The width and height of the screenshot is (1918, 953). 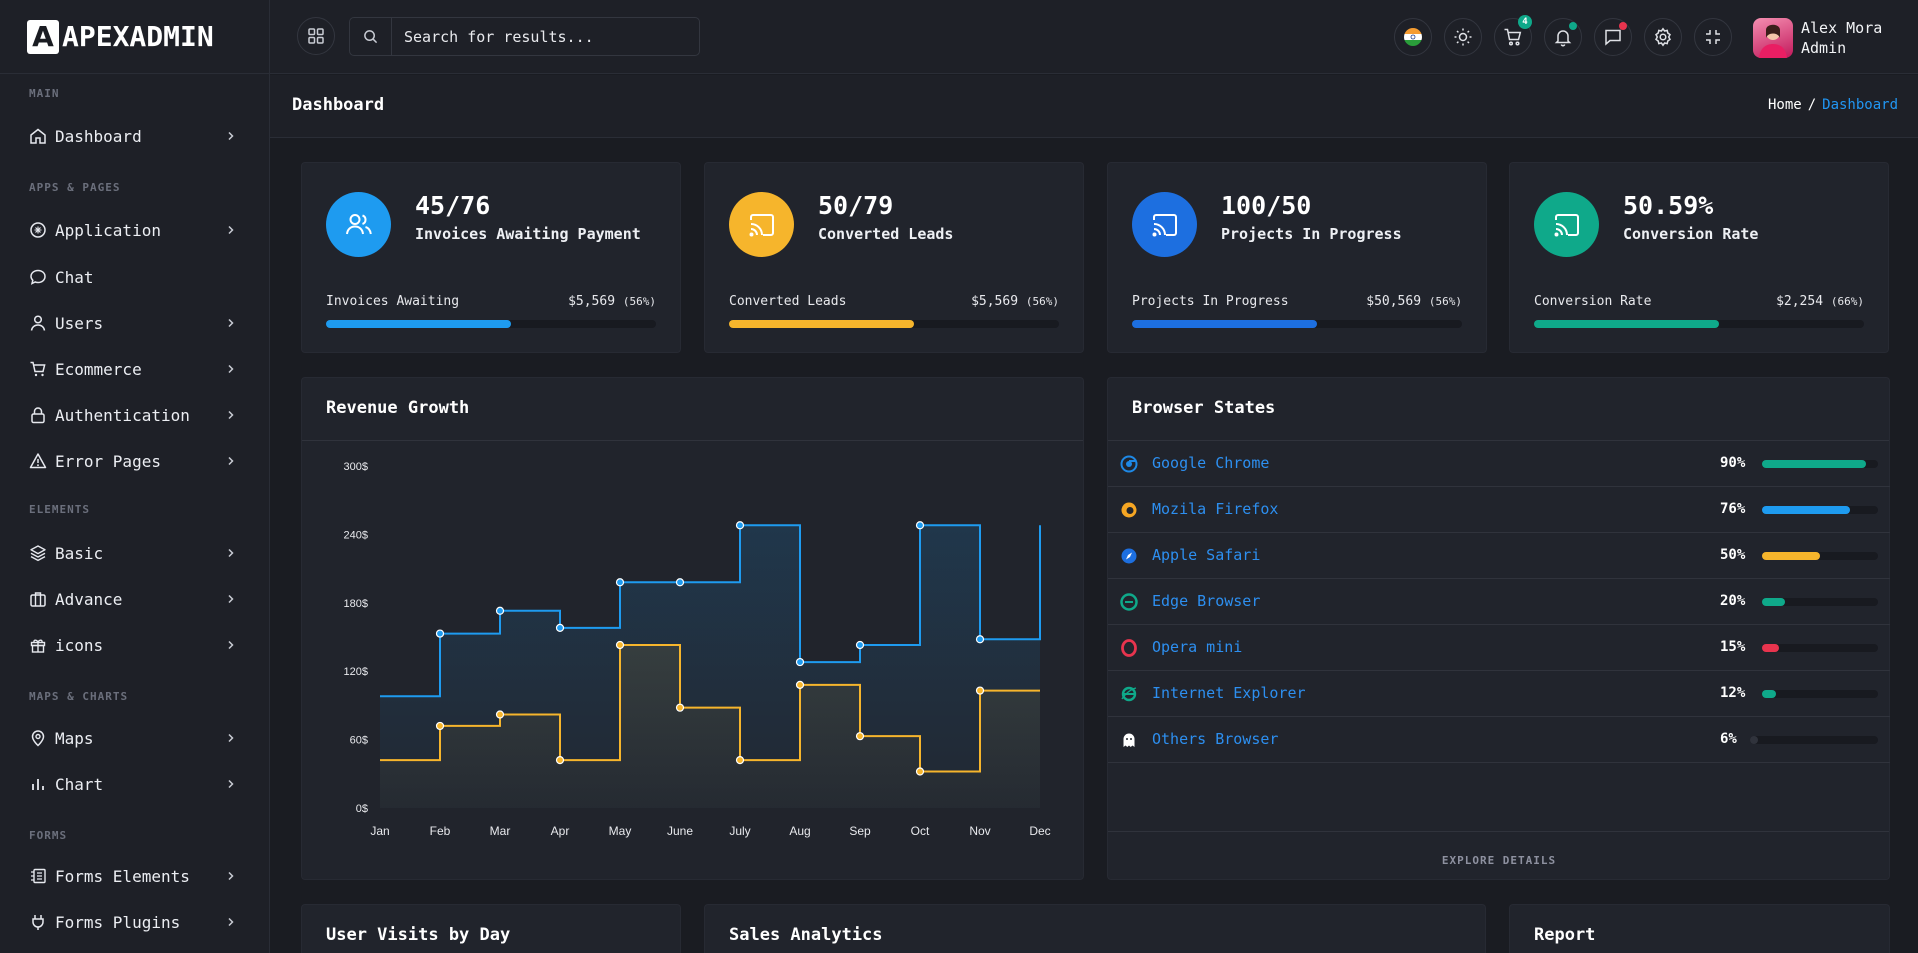 What do you see at coordinates (920, 831) in the screenshot?
I see `x-tick-label: Oct` at bounding box center [920, 831].